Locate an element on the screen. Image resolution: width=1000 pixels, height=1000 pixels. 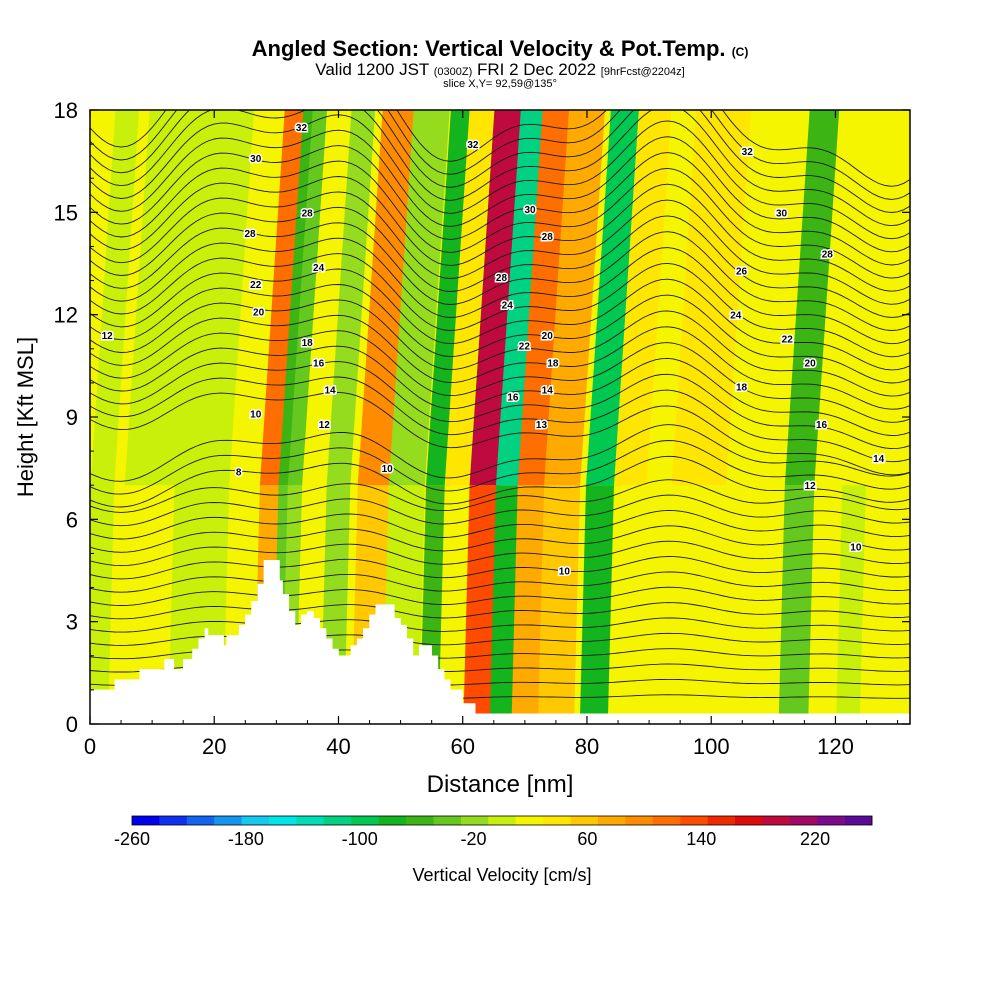
theta-contour-label: 26 is located at coordinates (742, 271).